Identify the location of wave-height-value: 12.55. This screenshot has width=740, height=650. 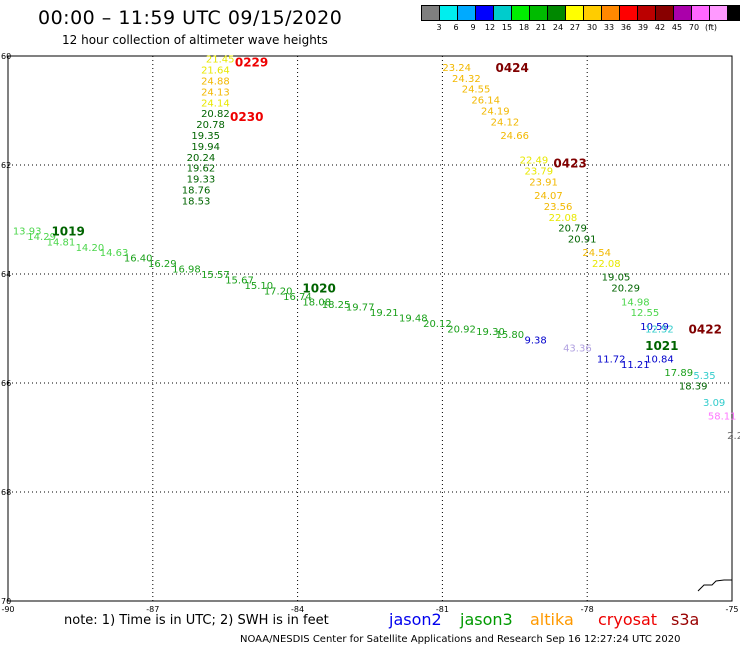
(645, 313).